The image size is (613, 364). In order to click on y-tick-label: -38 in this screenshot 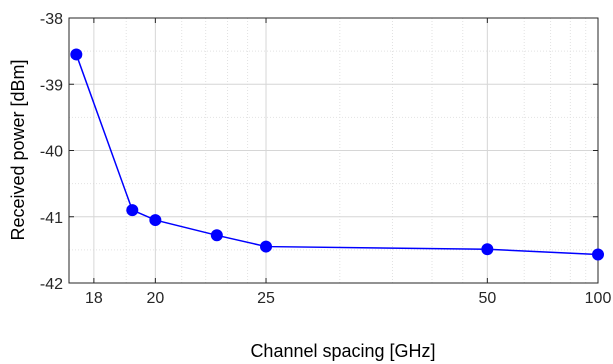, I will do `click(51, 19)`.